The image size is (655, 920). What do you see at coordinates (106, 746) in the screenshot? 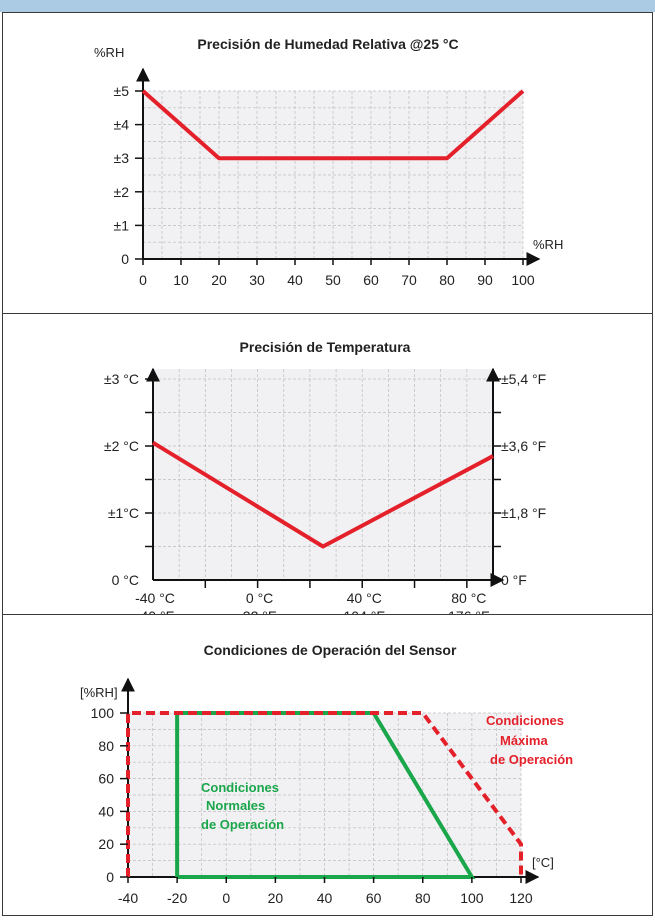
I see `y-tick-label: 80` at bounding box center [106, 746].